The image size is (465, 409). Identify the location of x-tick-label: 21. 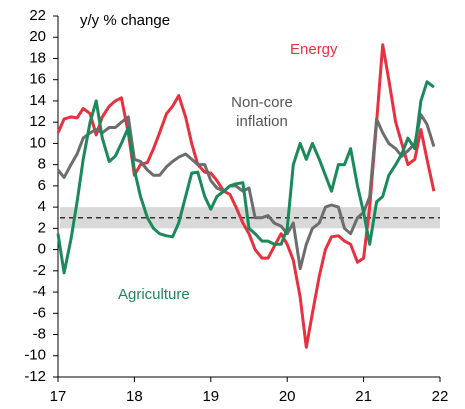
(363, 396).